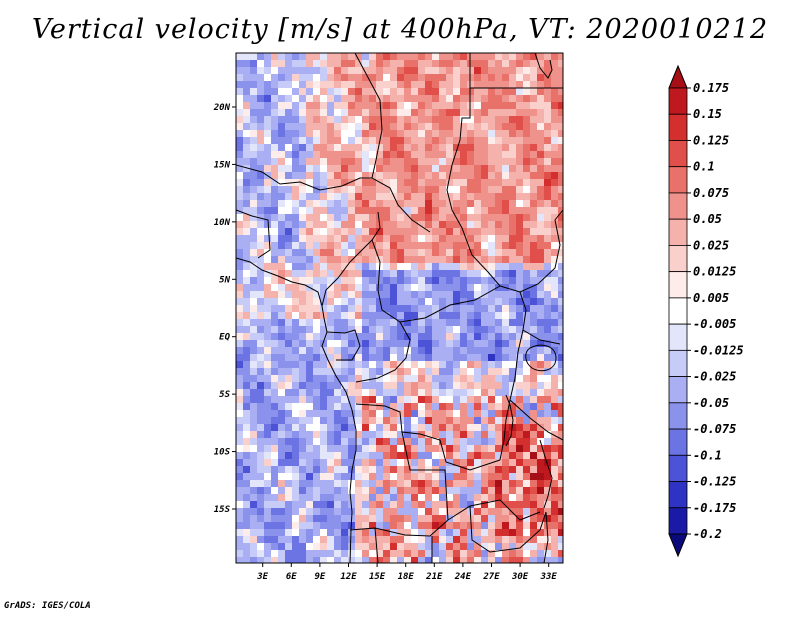  I want to click on red-sea-coast, so click(543, 66).